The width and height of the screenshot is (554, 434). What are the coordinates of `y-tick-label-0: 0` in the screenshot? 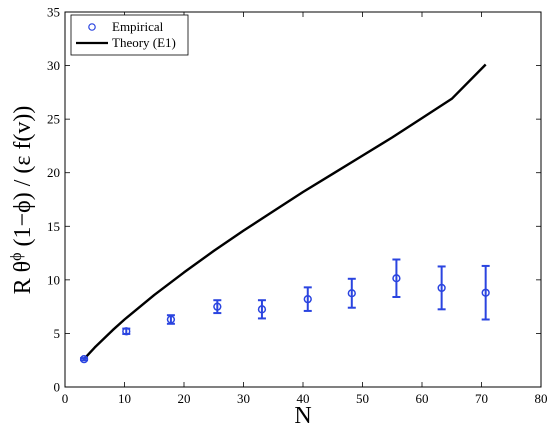 It's located at (57, 387).